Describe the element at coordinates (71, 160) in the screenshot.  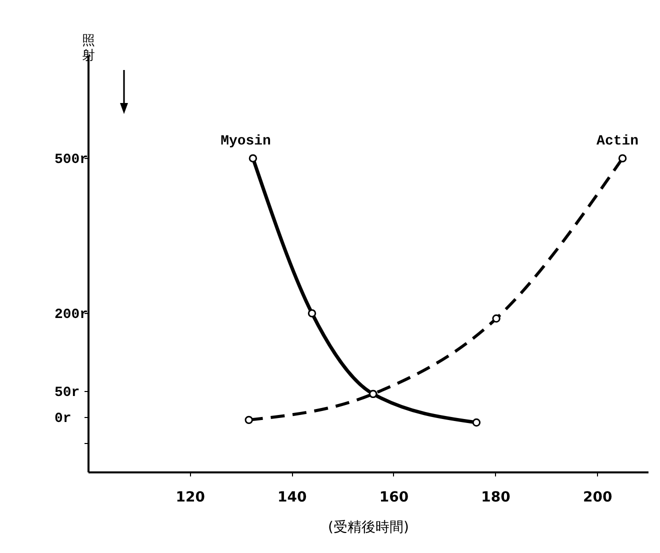
I see `y-tick-label: 500r` at that location.